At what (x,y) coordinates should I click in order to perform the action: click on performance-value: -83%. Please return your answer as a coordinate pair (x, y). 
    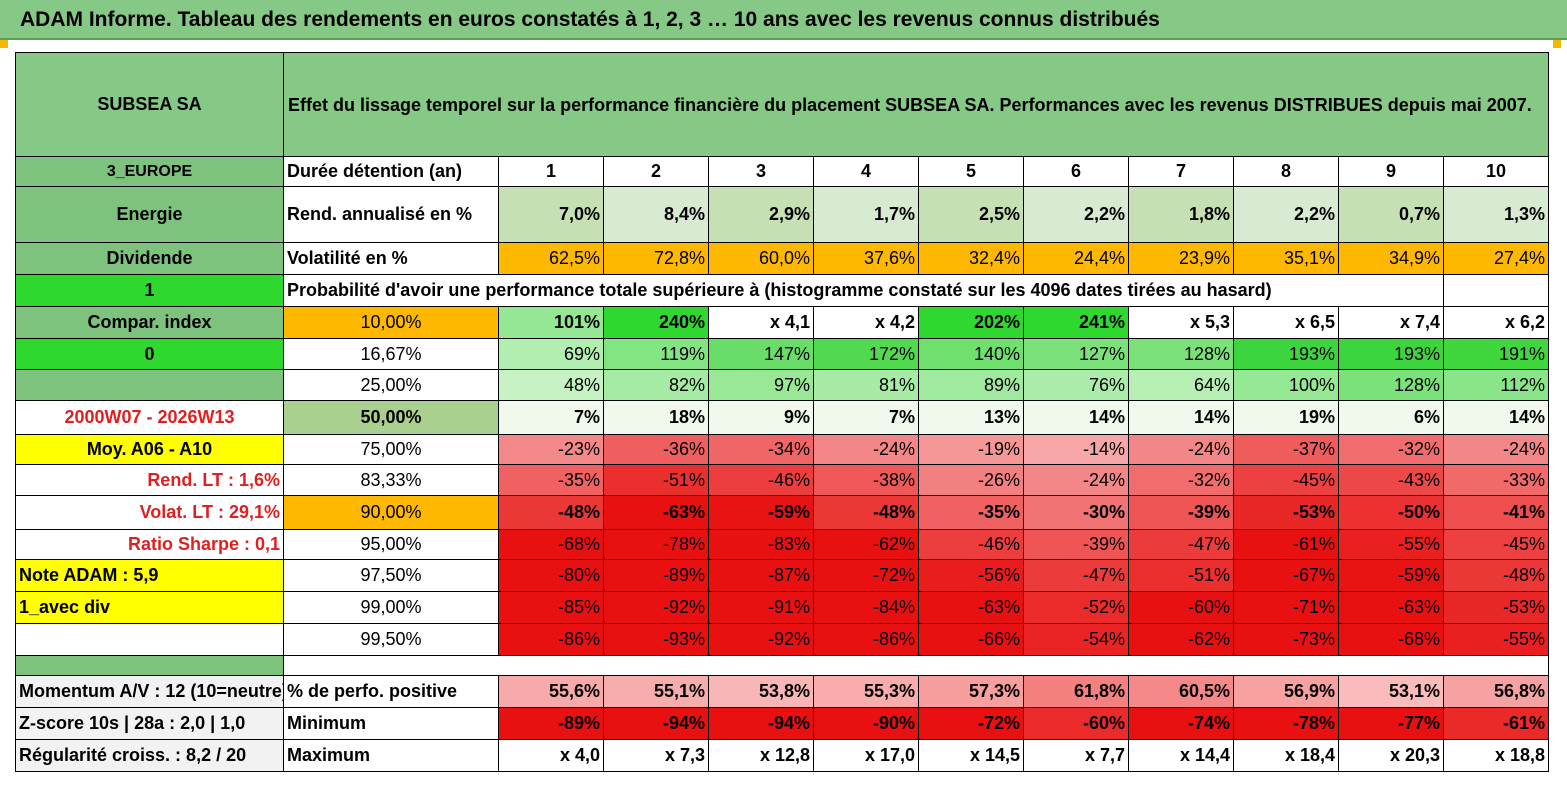
    Looking at the image, I should click on (761, 544).